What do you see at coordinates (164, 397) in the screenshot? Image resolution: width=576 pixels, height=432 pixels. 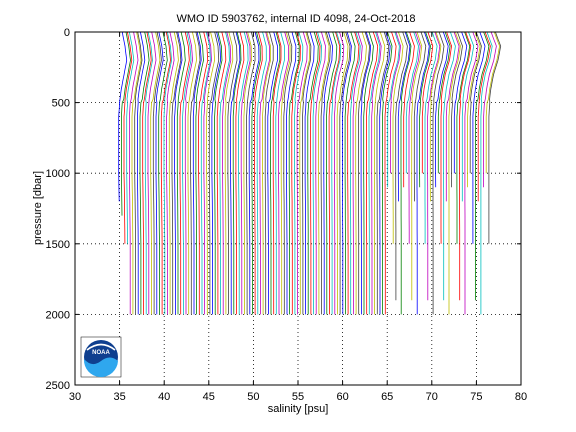 I see `x-tick-label: 40` at bounding box center [164, 397].